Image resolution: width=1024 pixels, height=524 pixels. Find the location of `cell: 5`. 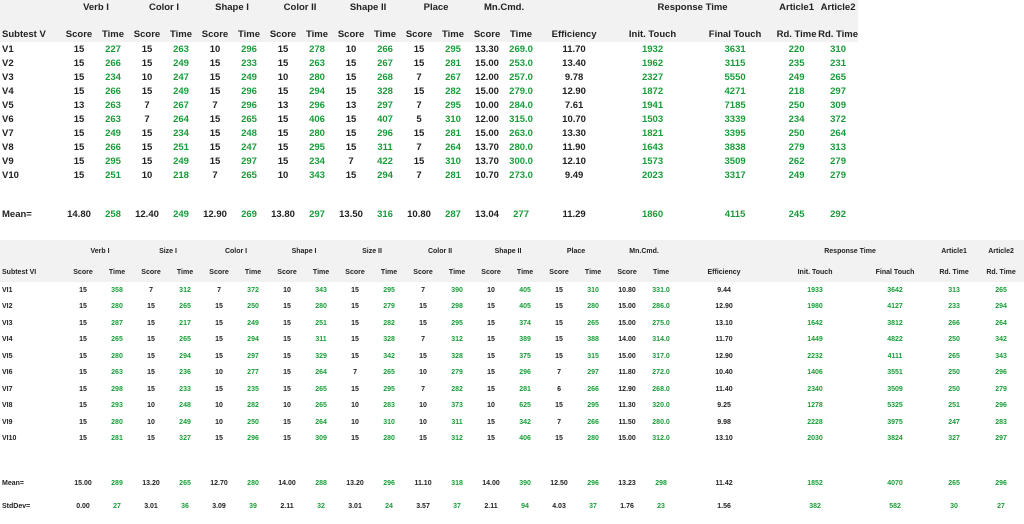

cell: 5 is located at coordinates (419, 119).